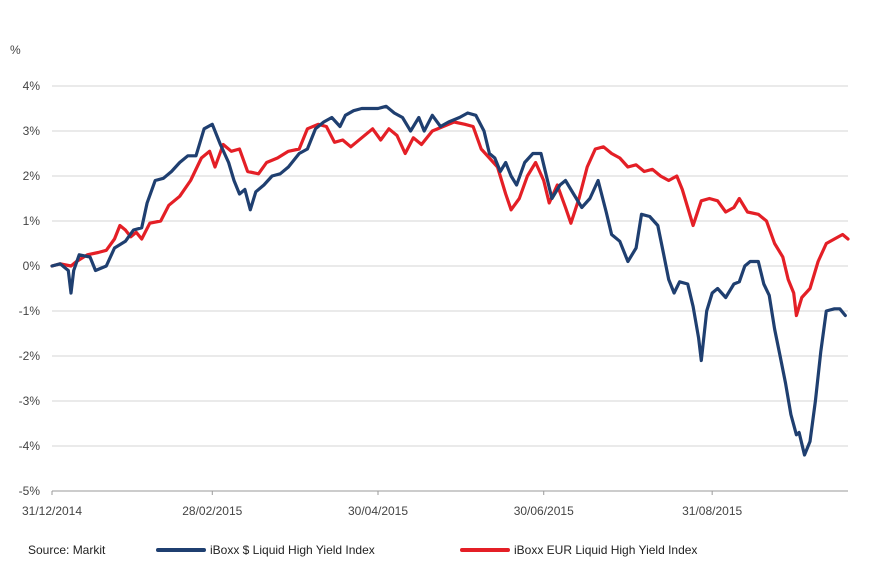  I want to click on y-unit-label: %, so click(15, 50).